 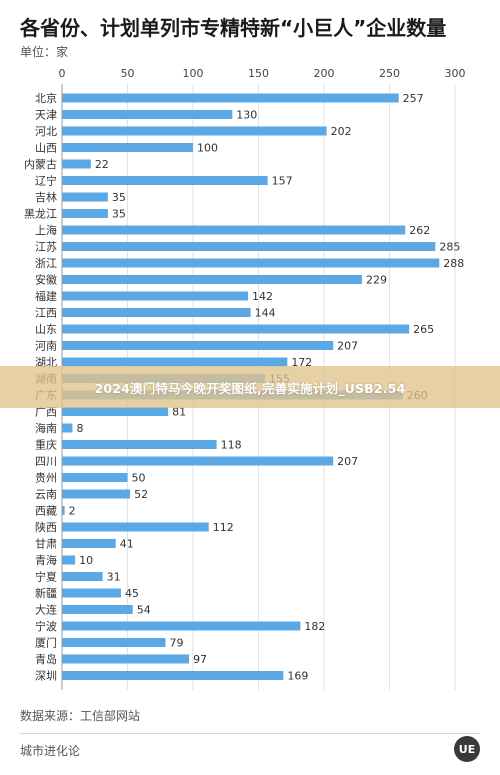 I want to click on x-tick-label: 50, so click(x=128, y=73).